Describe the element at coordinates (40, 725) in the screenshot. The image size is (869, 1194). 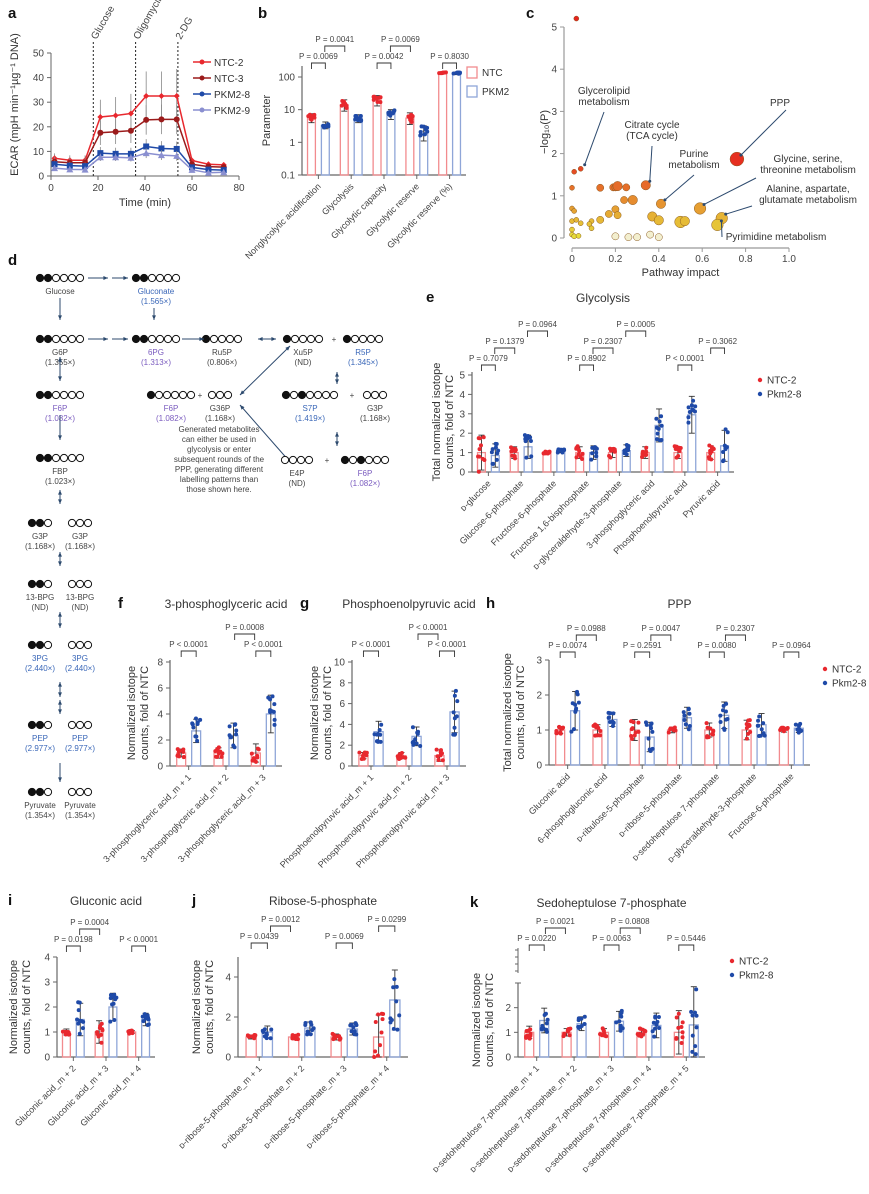
I see `labelled-carbon-icon` at that location.